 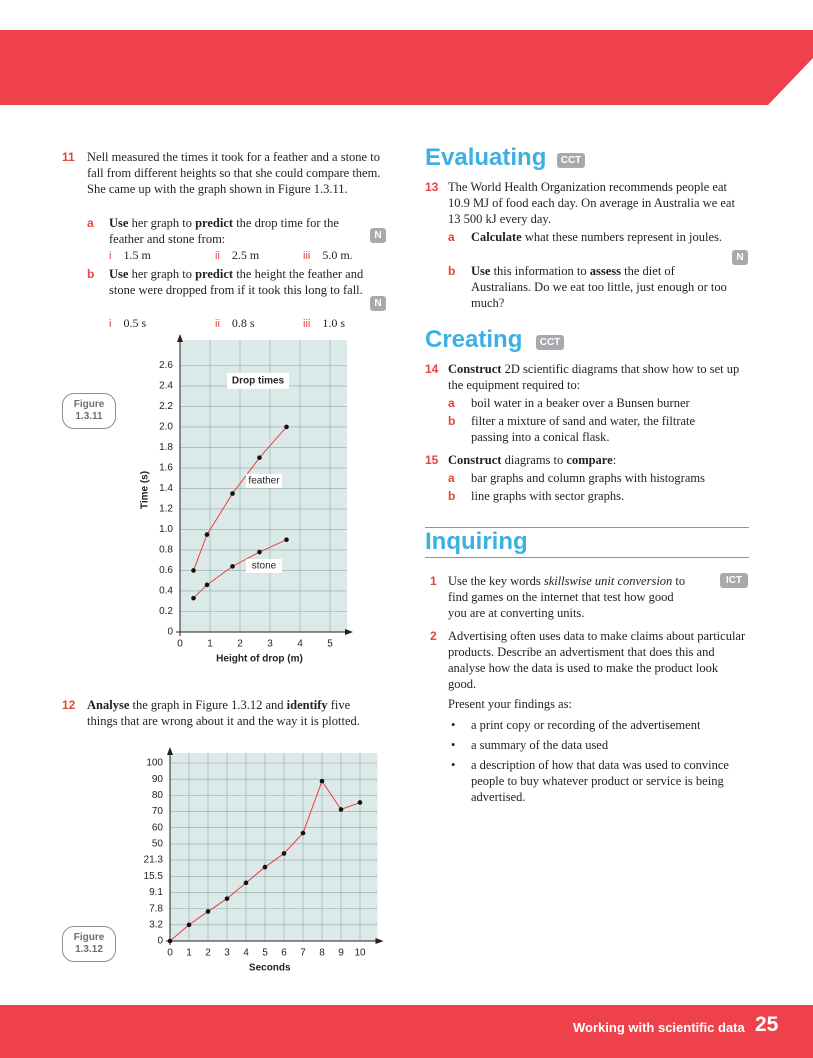 I want to click on option: i 0.5 s, so click(x=127, y=323).